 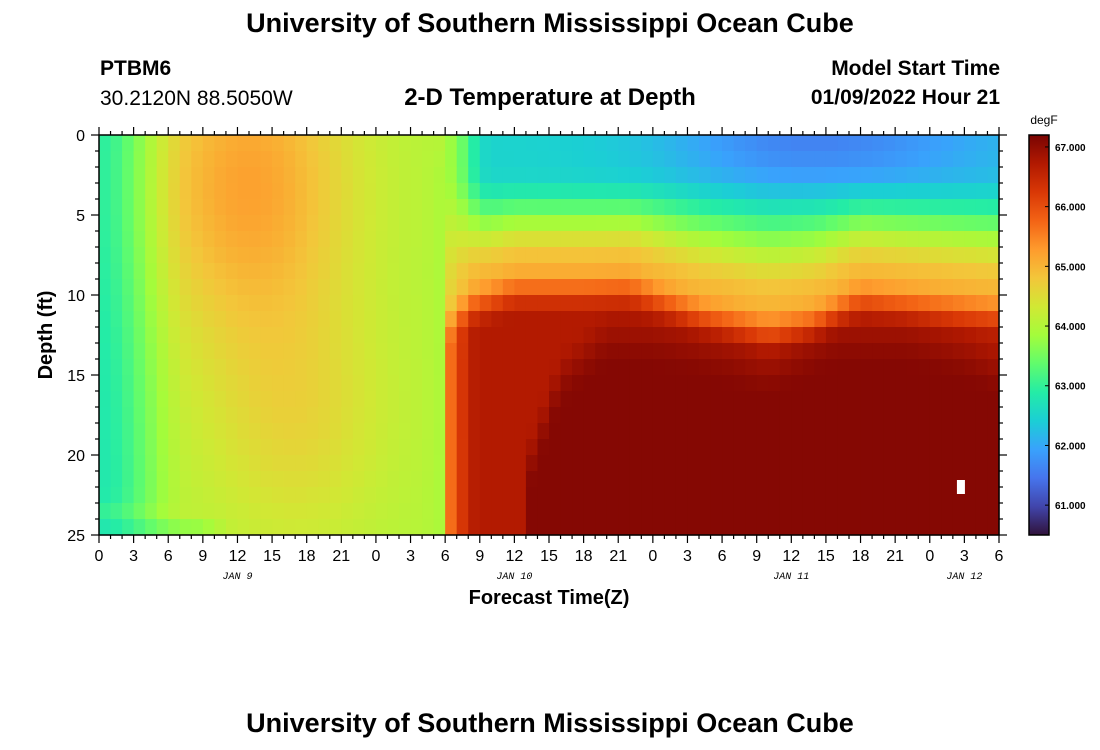 I want to click on chart-title: 2-D Temperature at Depth, so click(x=550, y=97).